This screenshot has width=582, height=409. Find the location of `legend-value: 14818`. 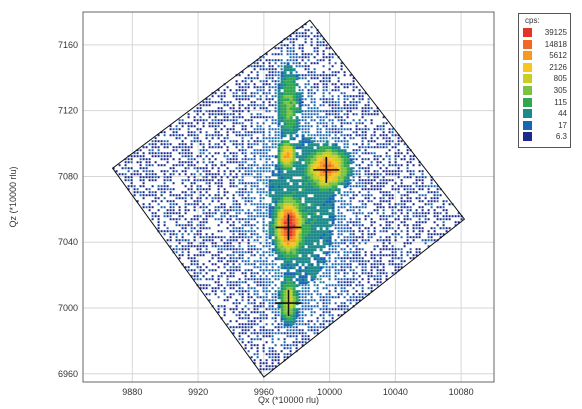

legend-value: 14818 is located at coordinates (555, 44).